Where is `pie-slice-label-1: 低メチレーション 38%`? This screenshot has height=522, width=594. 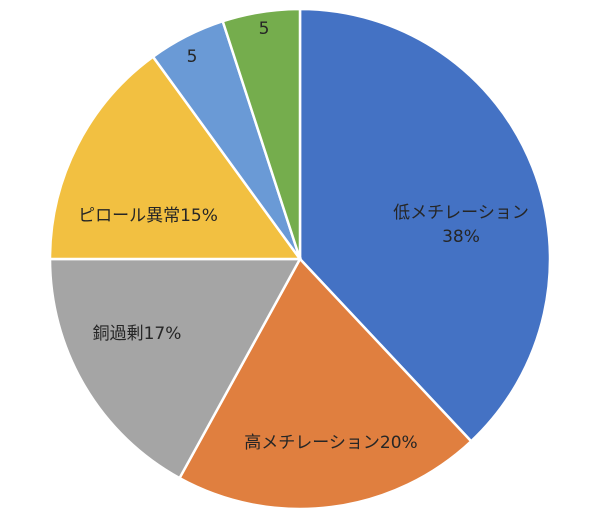
pie-slice-label-1: 低メチレーション 38% is located at coordinates (461, 225).